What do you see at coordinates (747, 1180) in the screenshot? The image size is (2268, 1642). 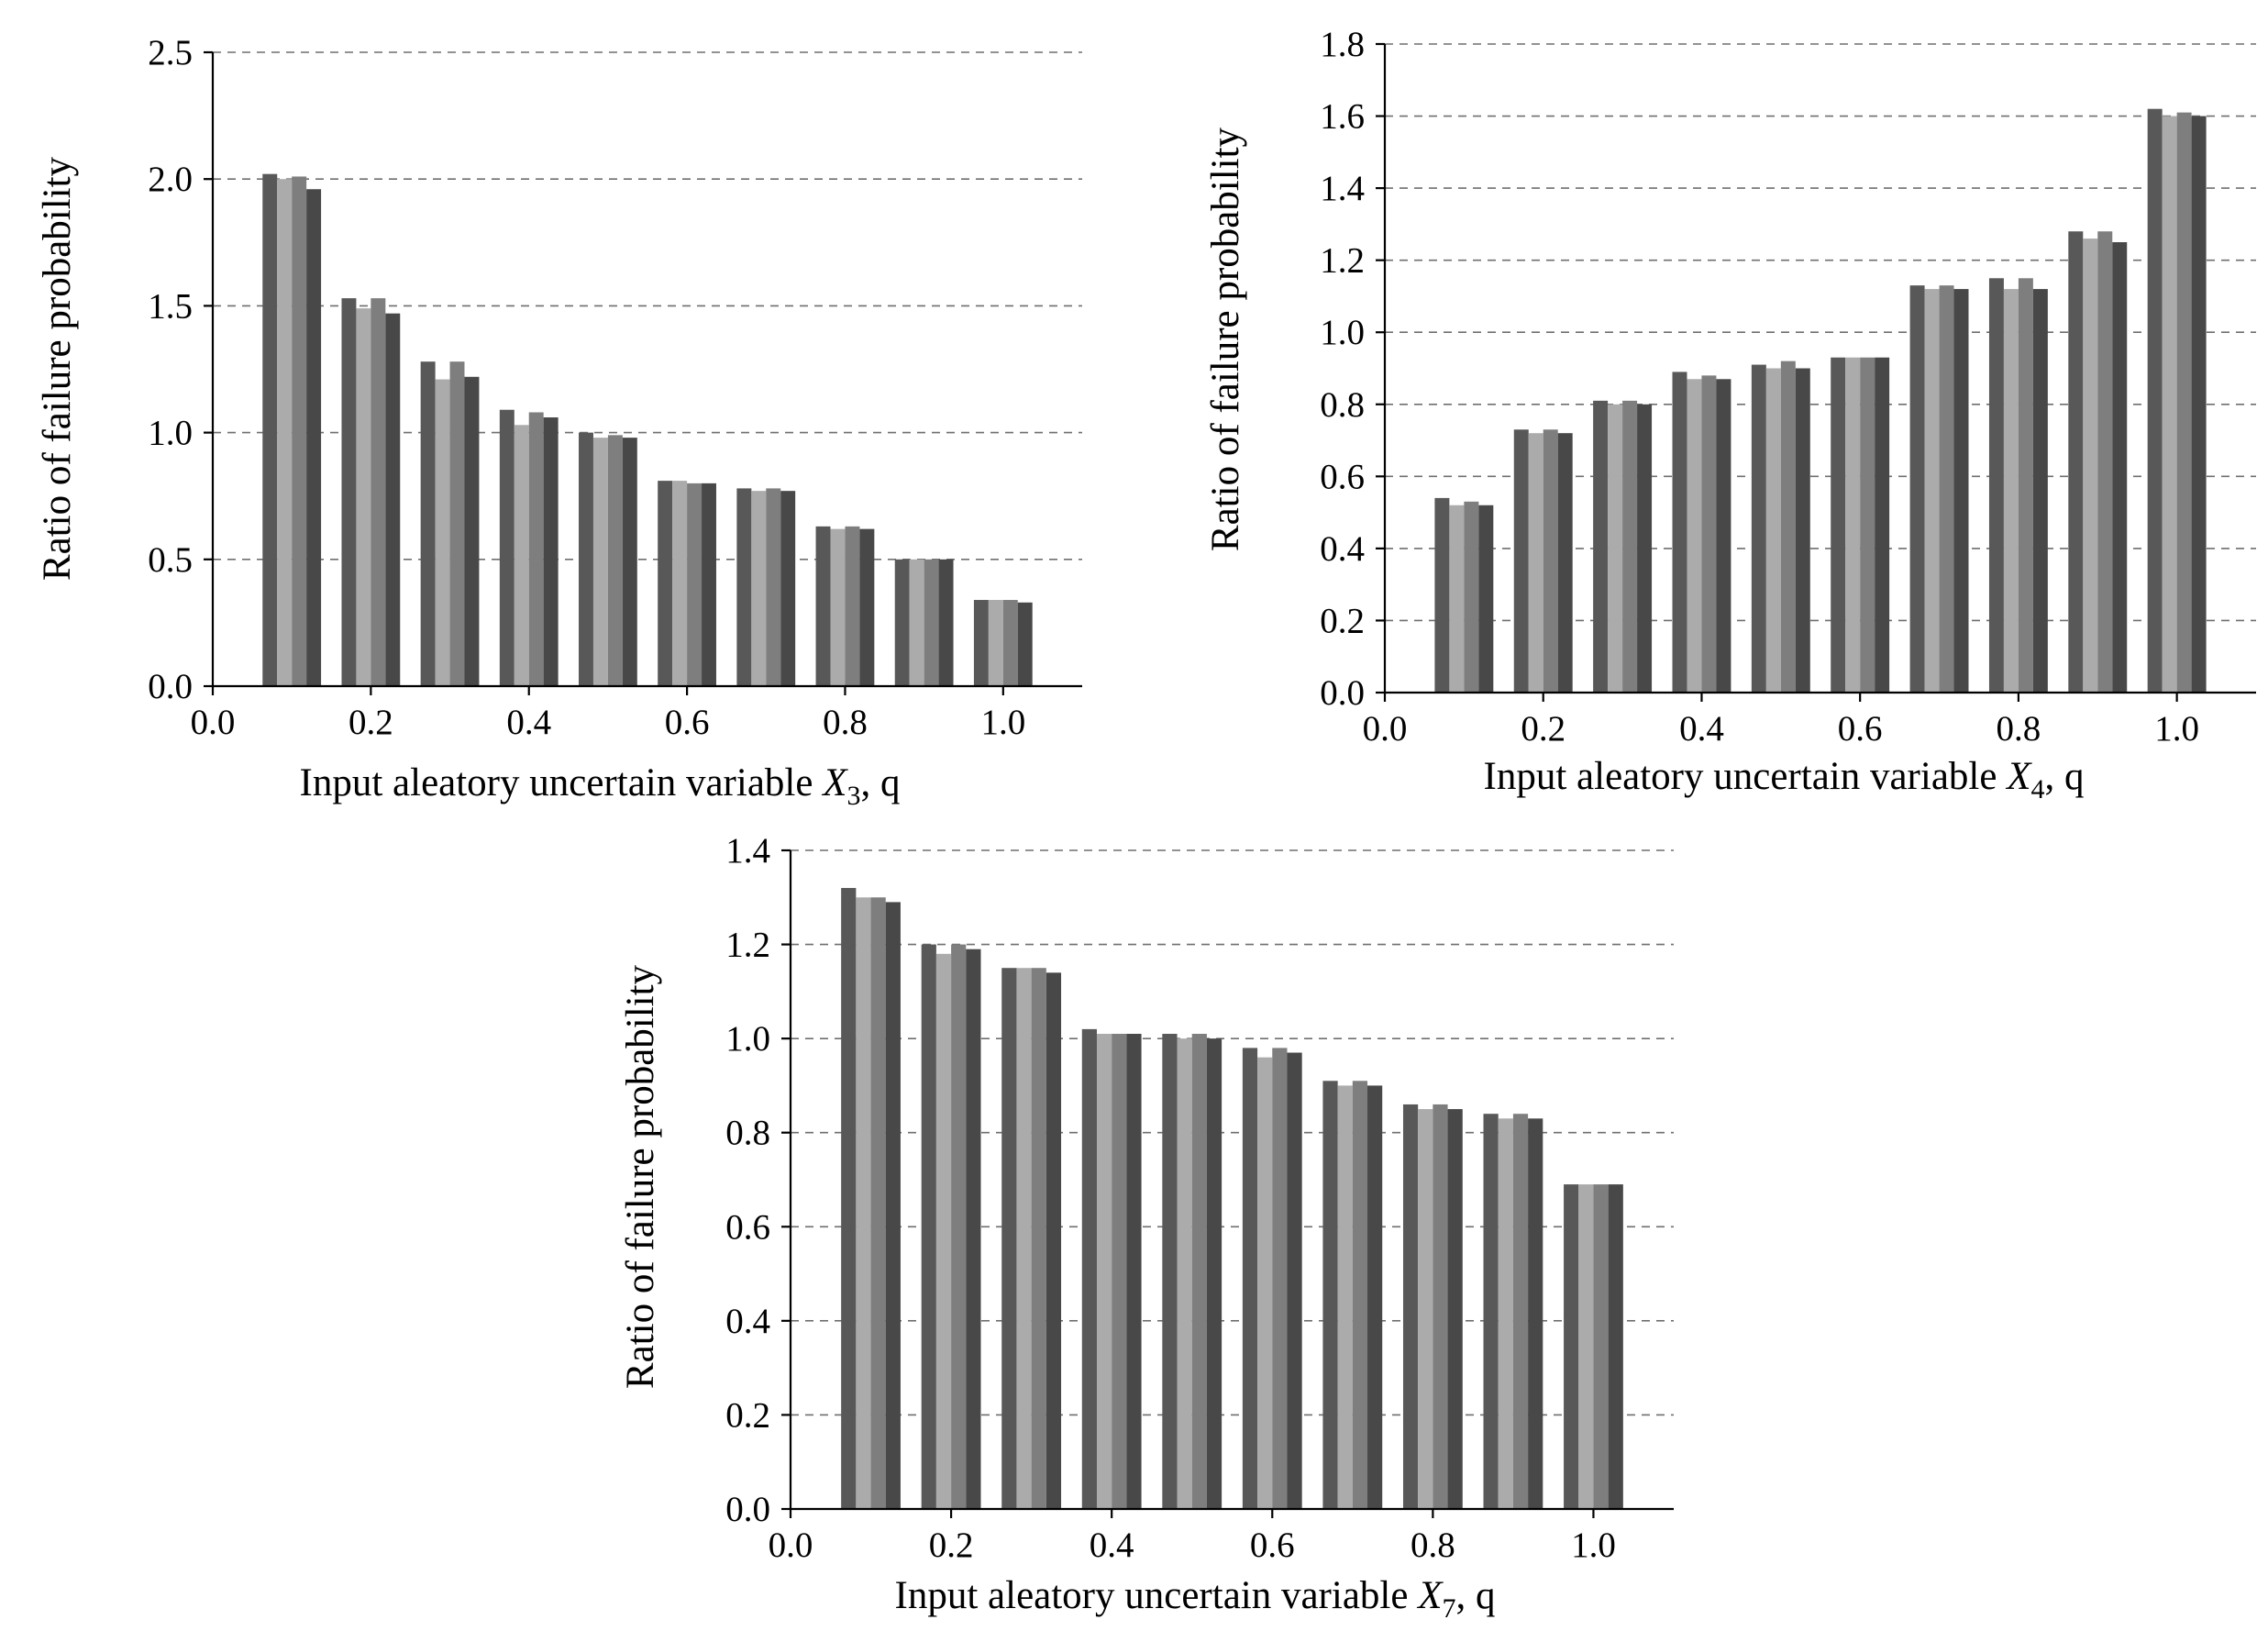 I see `y-tick-labels: 0.0 0.2 0.4 0.6 0.8 1.0 1.2 1.4` at bounding box center [747, 1180].